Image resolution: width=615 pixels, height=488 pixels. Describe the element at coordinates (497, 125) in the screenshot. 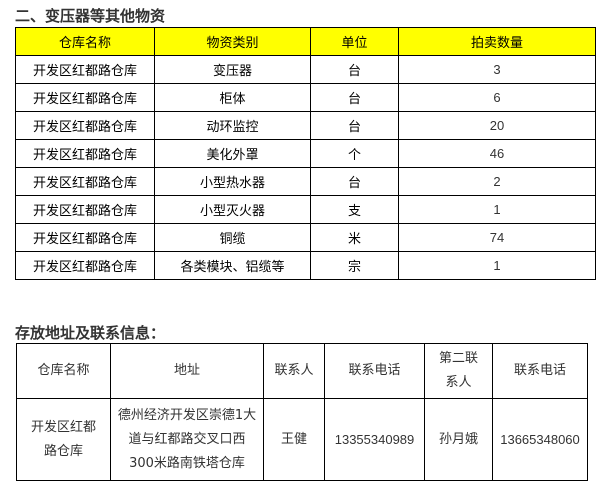

I see `table-cell: 20` at that location.